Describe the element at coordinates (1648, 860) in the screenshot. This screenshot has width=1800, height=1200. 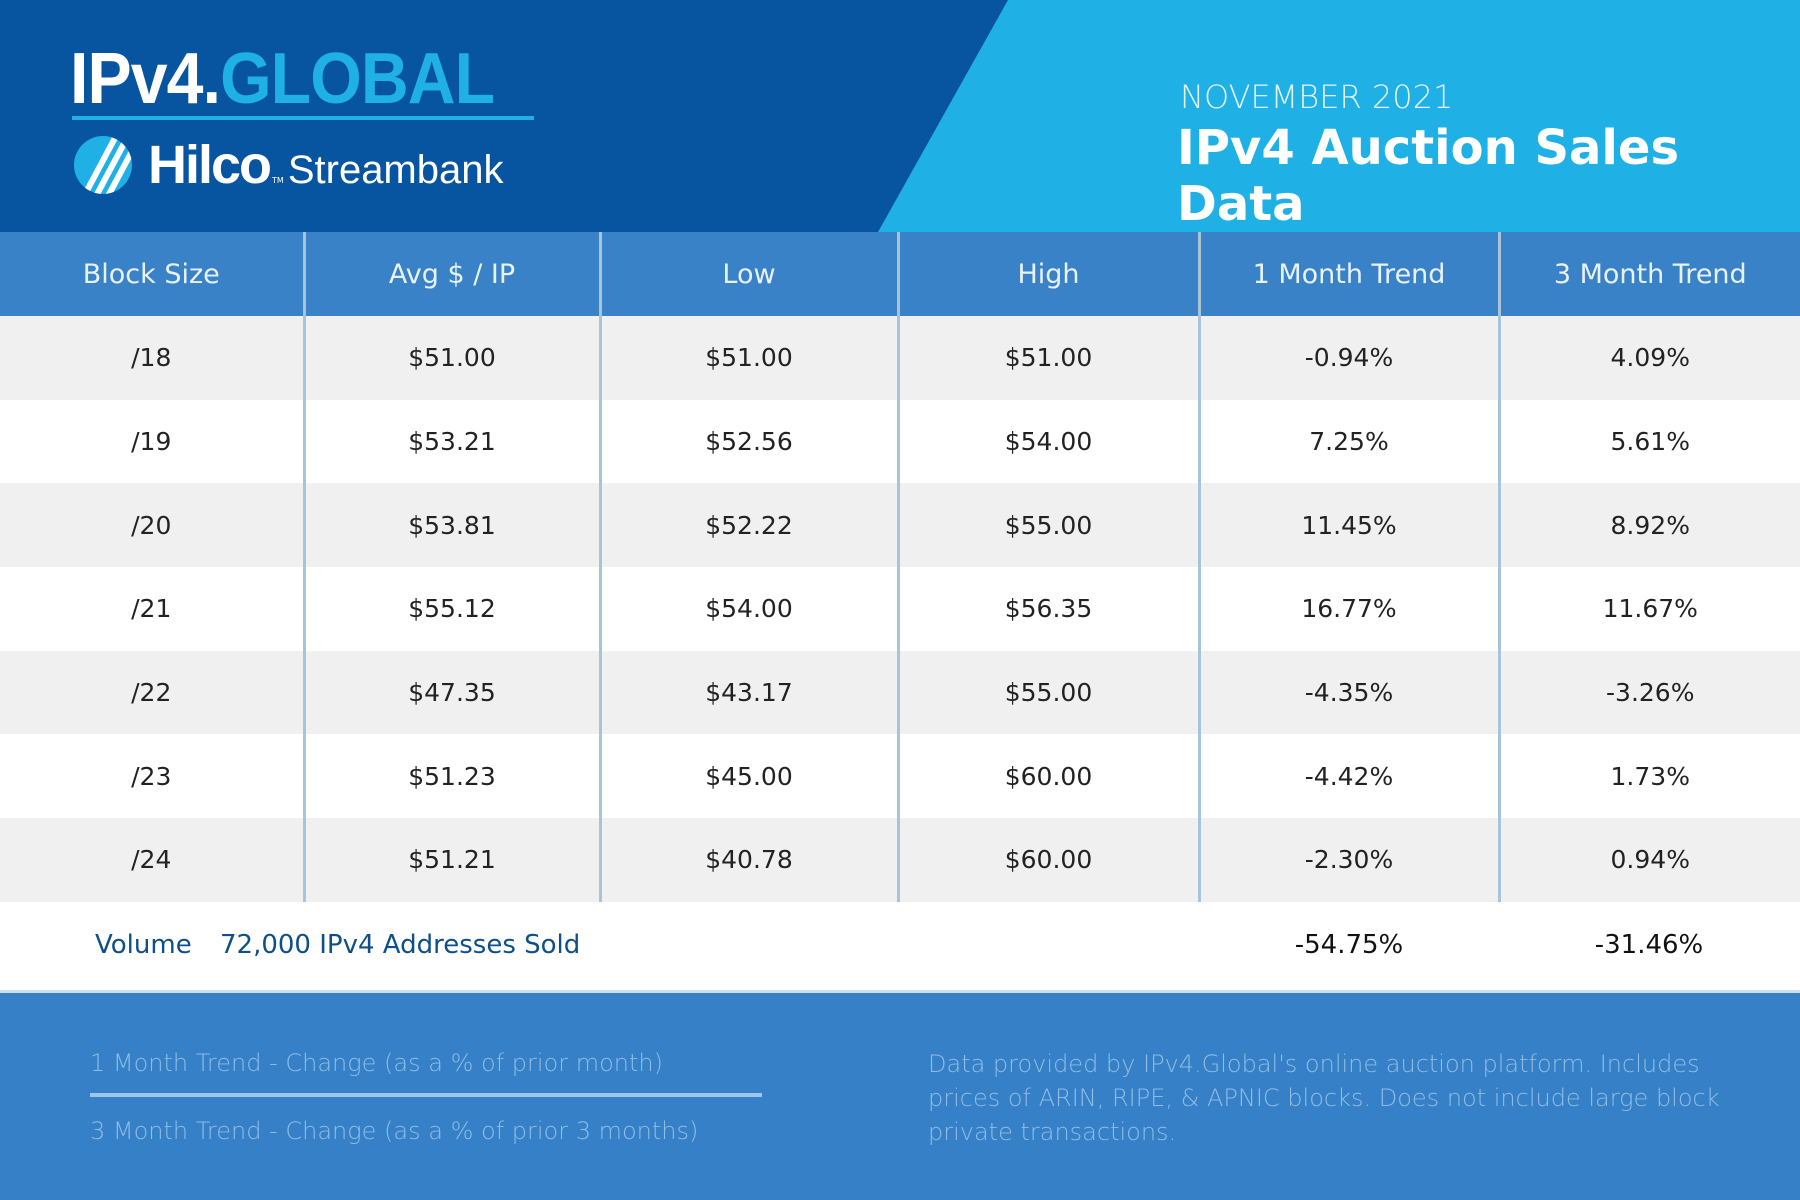
I see `table-cell: 0.94%` at that location.